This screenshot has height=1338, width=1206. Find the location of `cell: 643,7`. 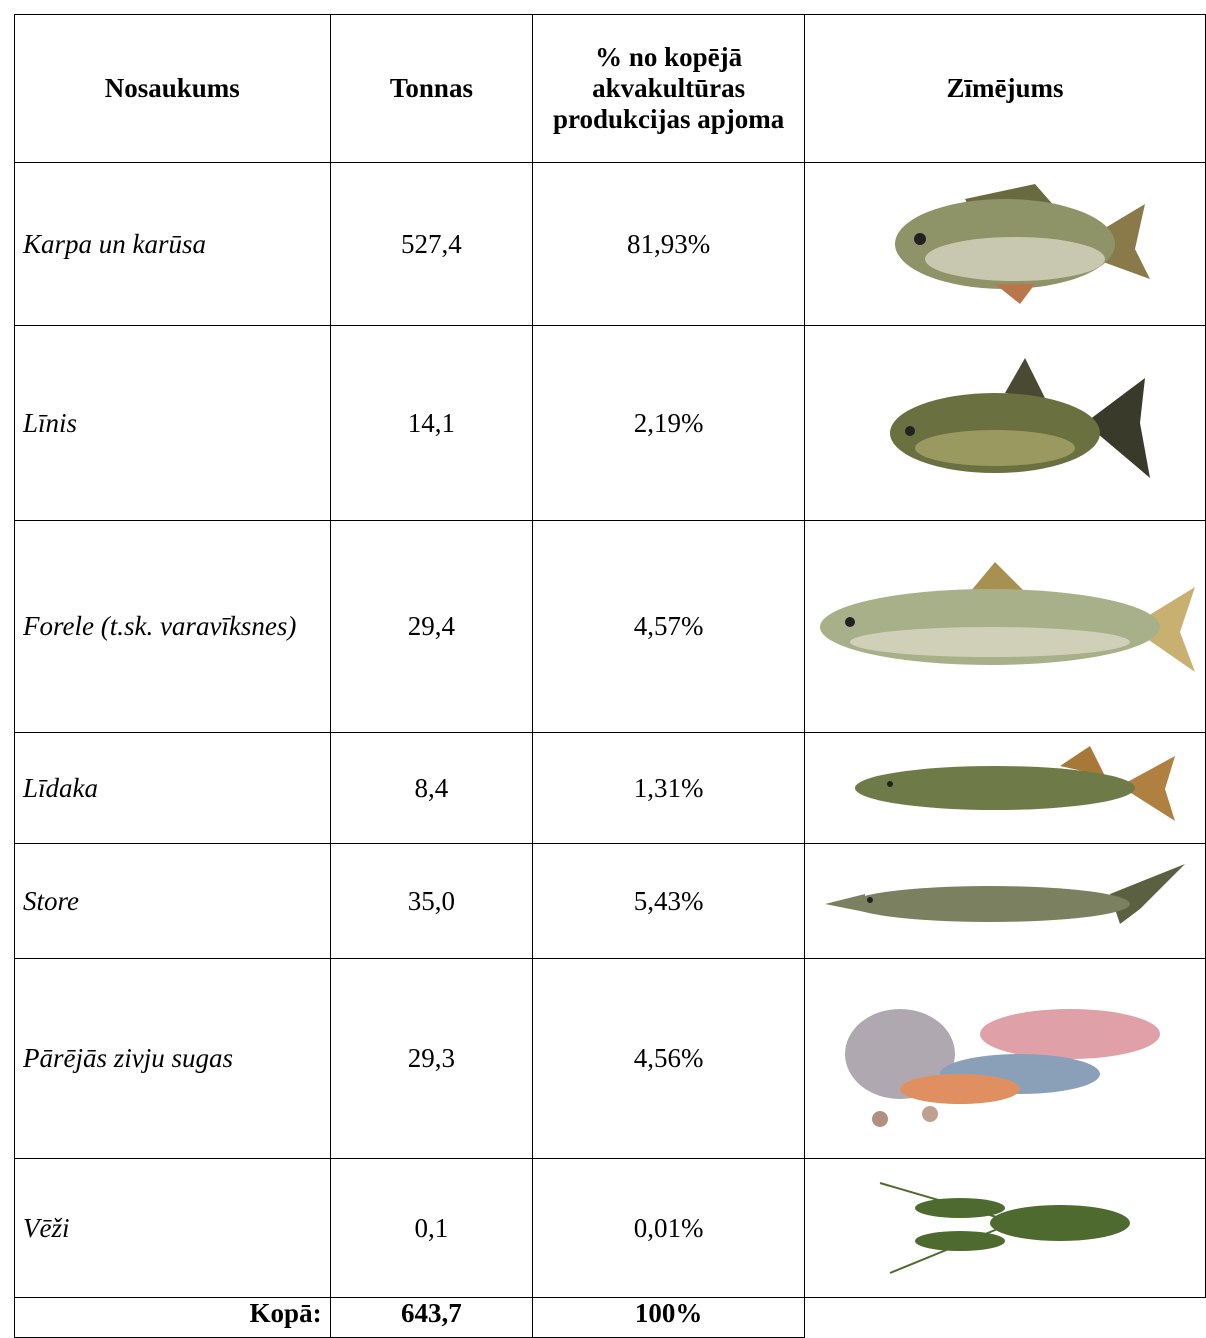

cell: 643,7 is located at coordinates (431, 1317).